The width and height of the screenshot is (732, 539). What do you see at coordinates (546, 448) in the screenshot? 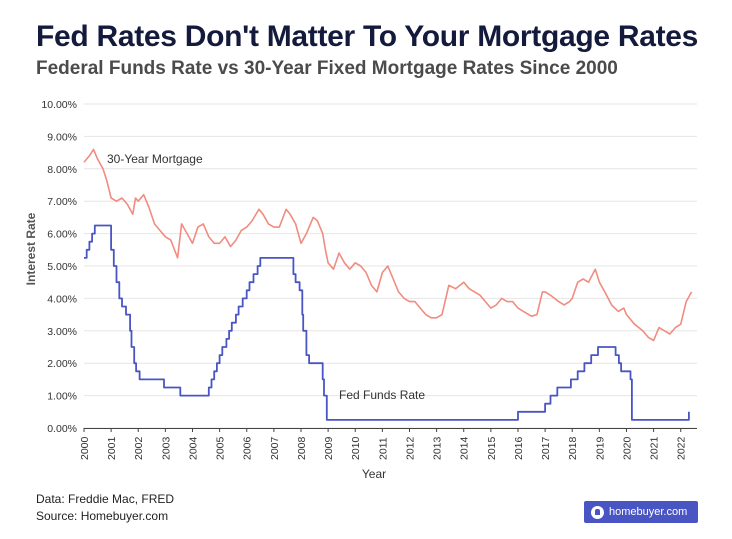
I see `x-tick-label: 2017` at bounding box center [546, 448].